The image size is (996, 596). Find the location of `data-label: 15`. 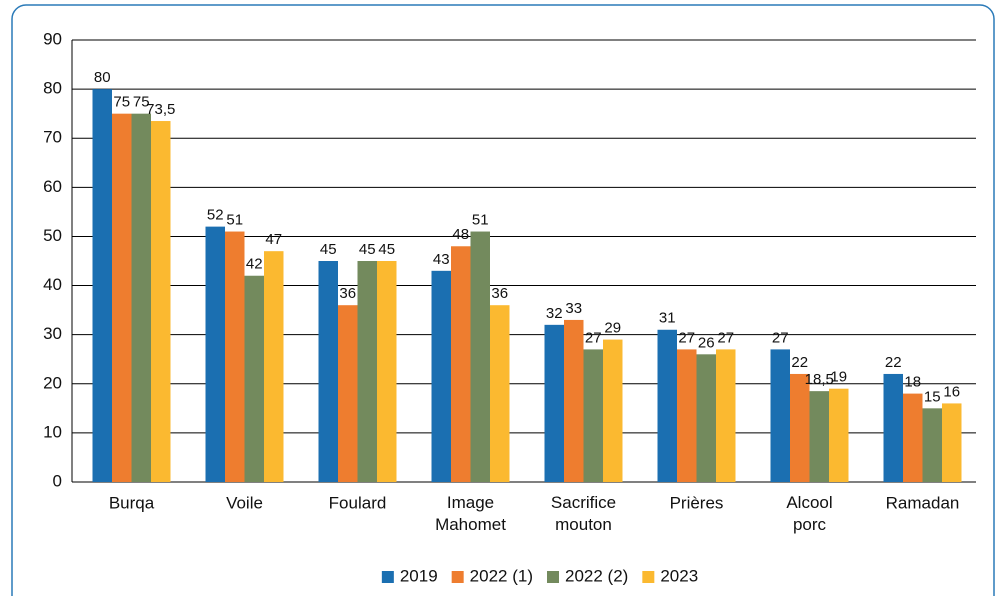

data-label: 15 is located at coordinates (932, 396).